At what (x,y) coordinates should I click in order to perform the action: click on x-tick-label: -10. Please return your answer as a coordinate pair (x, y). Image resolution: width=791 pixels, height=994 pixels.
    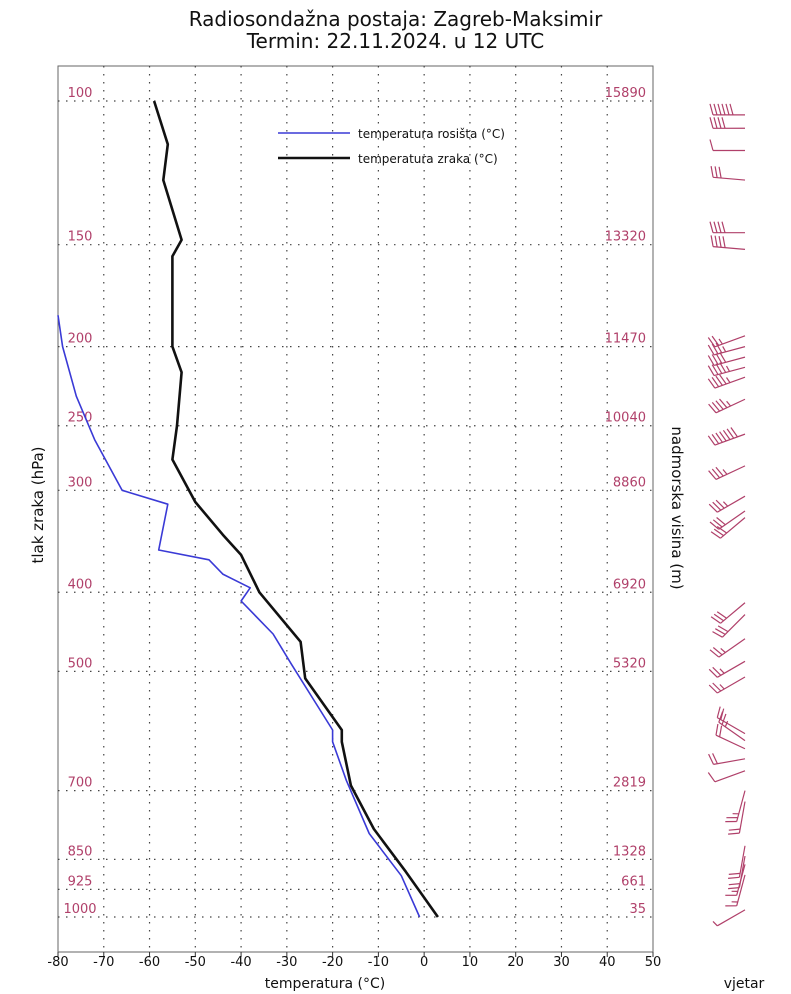
    Looking at the image, I should click on (378, 962).